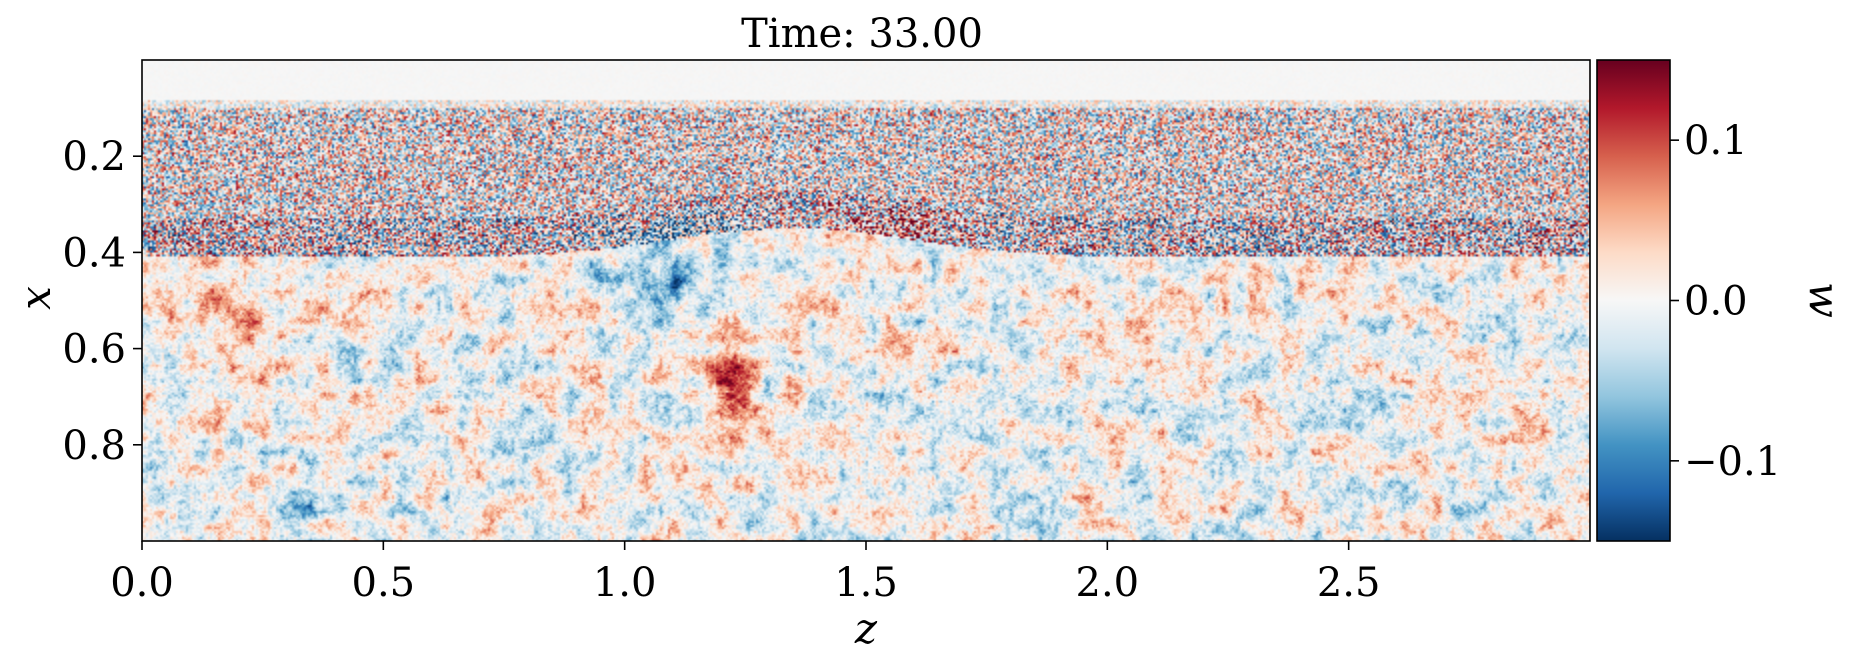  I want to click on x-tick-label: 2.5, so click(1349, 583).